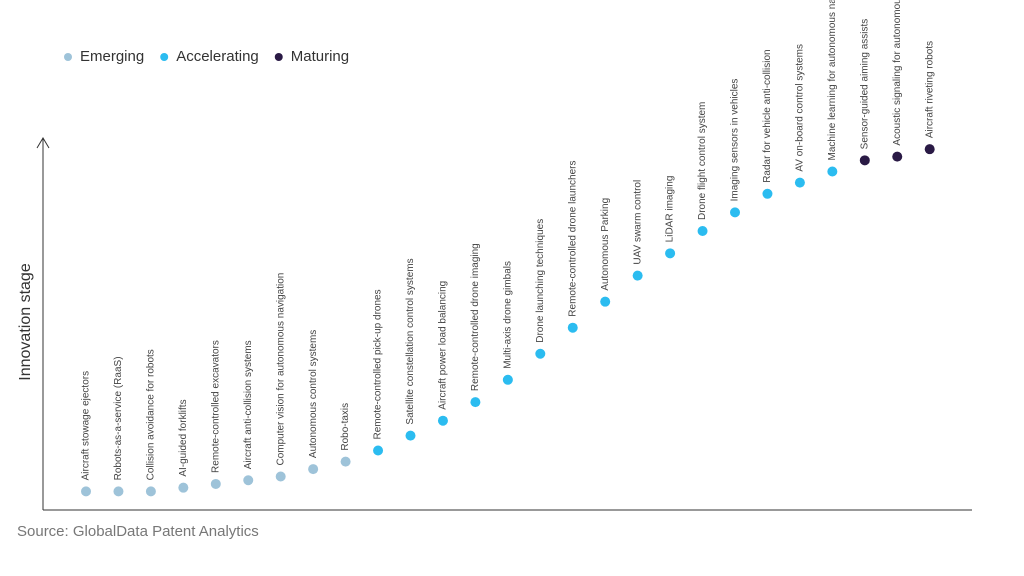 Image resolution: width=1024 pixels, height=576 pixels. I want to click on category-label: Aircraft riveting robots, so click(929, 89).